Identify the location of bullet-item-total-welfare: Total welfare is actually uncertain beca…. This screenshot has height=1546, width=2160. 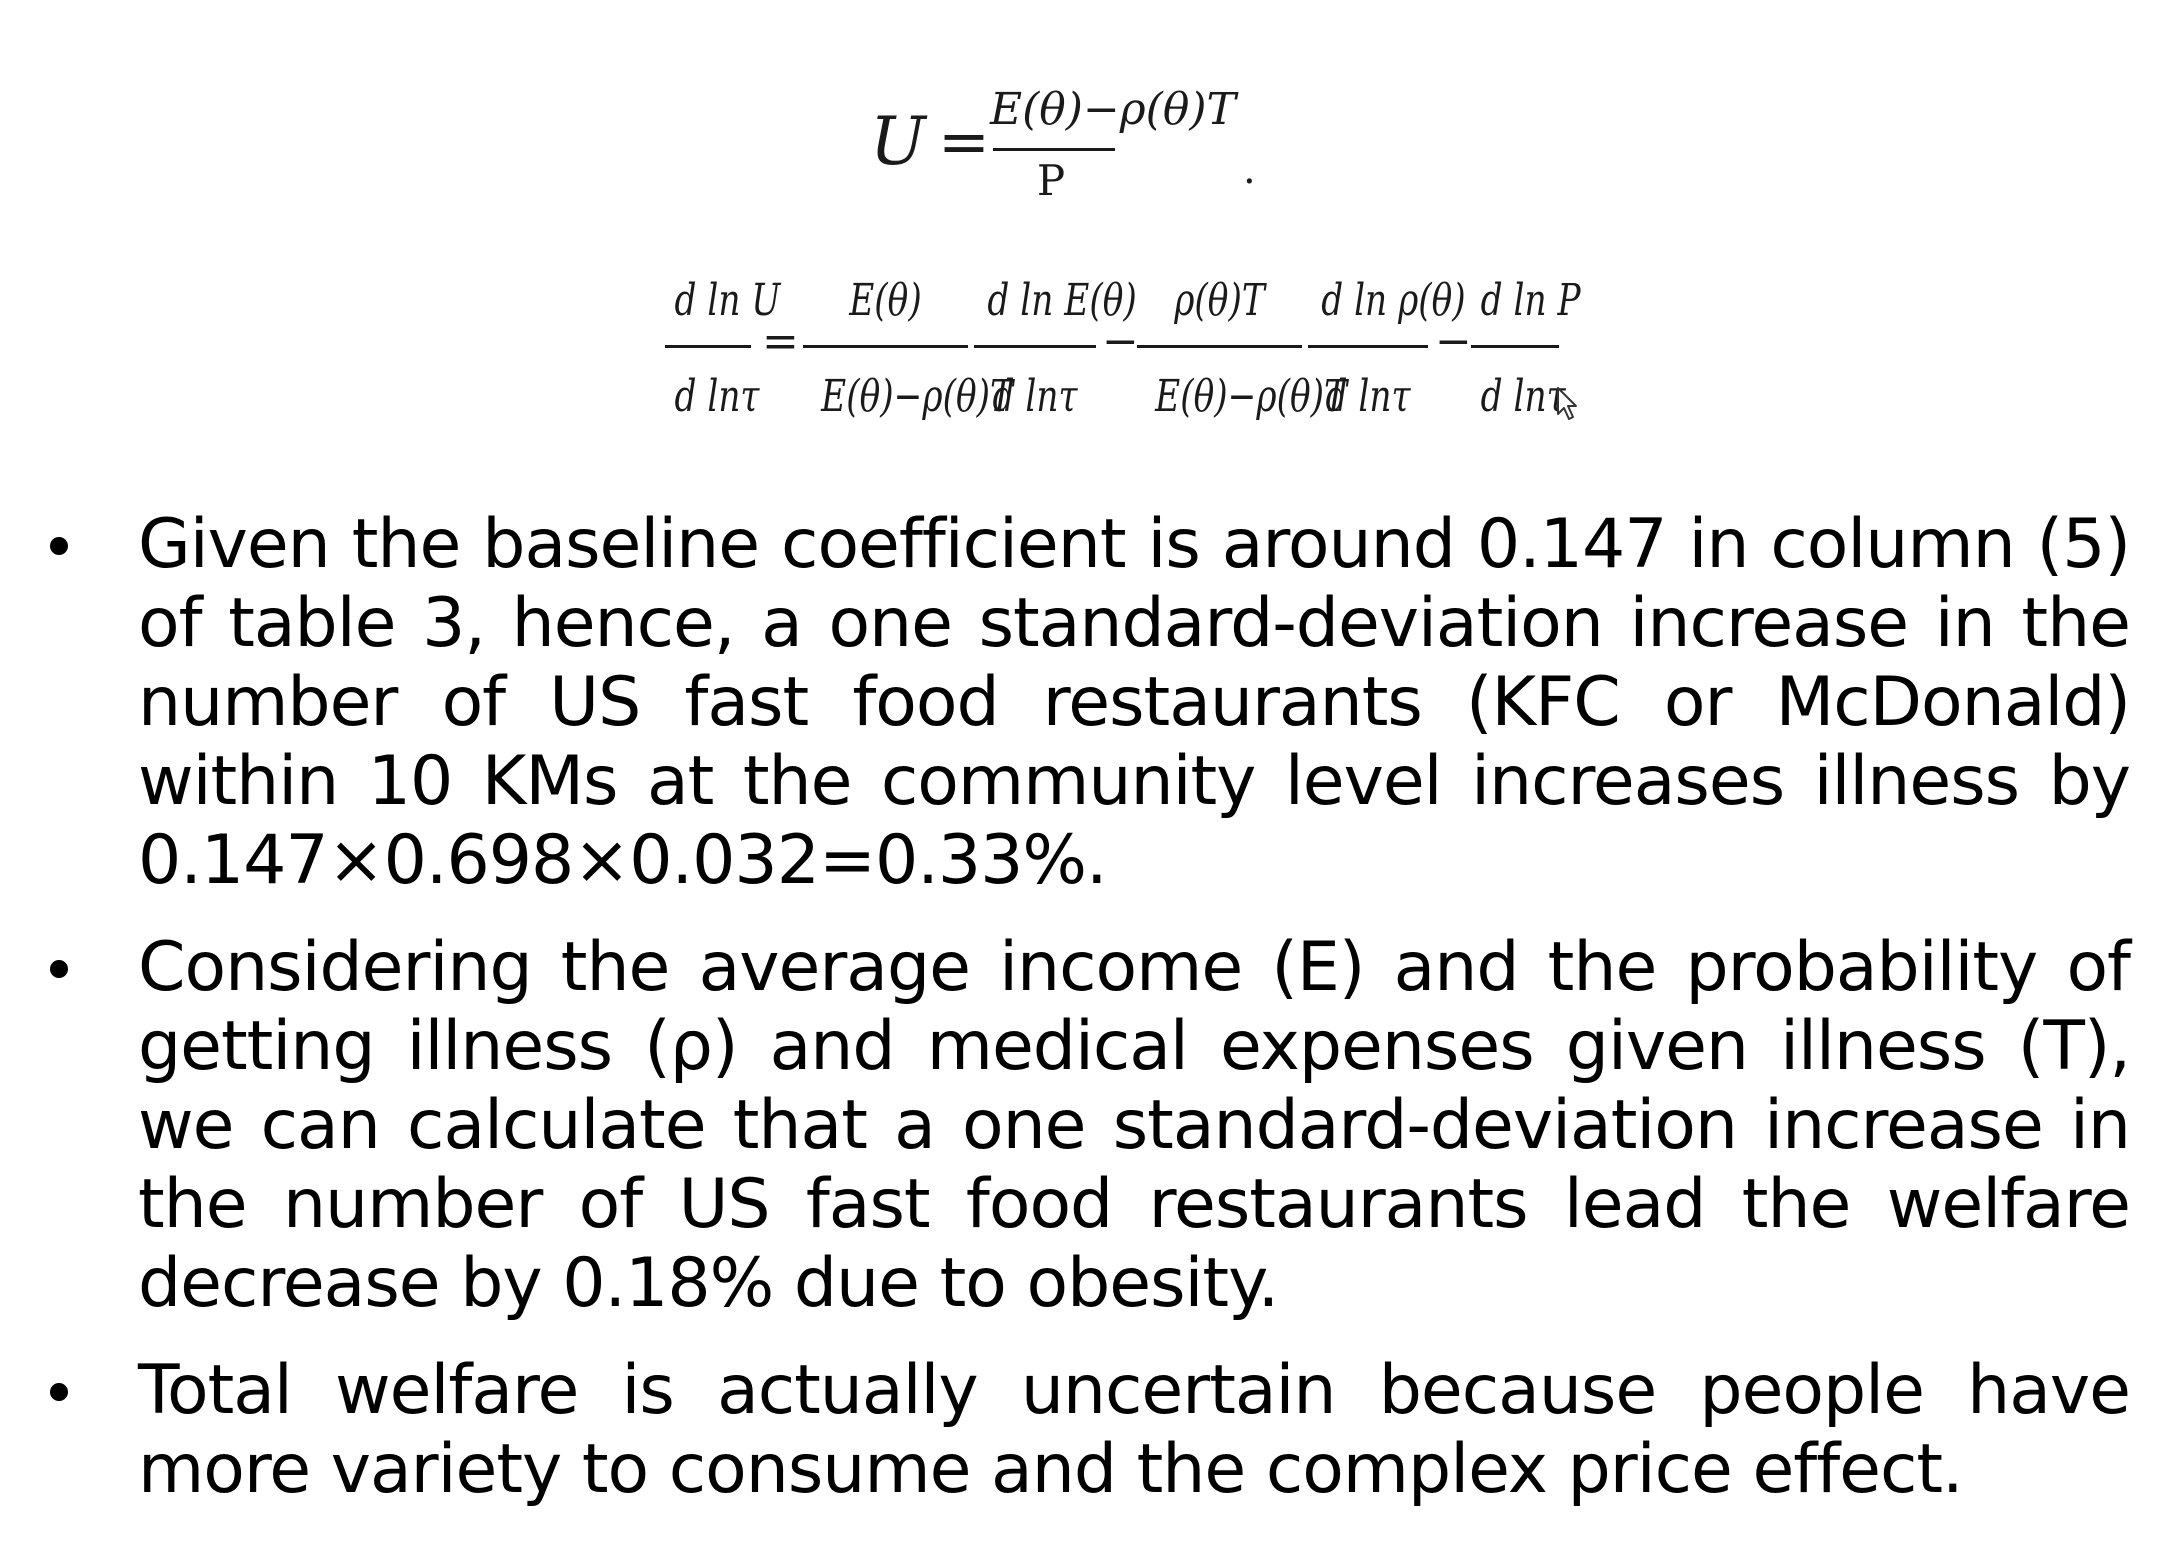
(1080, 1430).